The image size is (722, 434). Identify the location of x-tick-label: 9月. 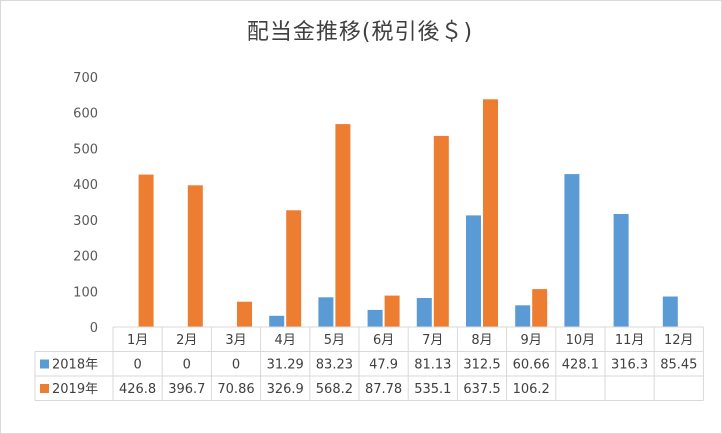
(531, 340).